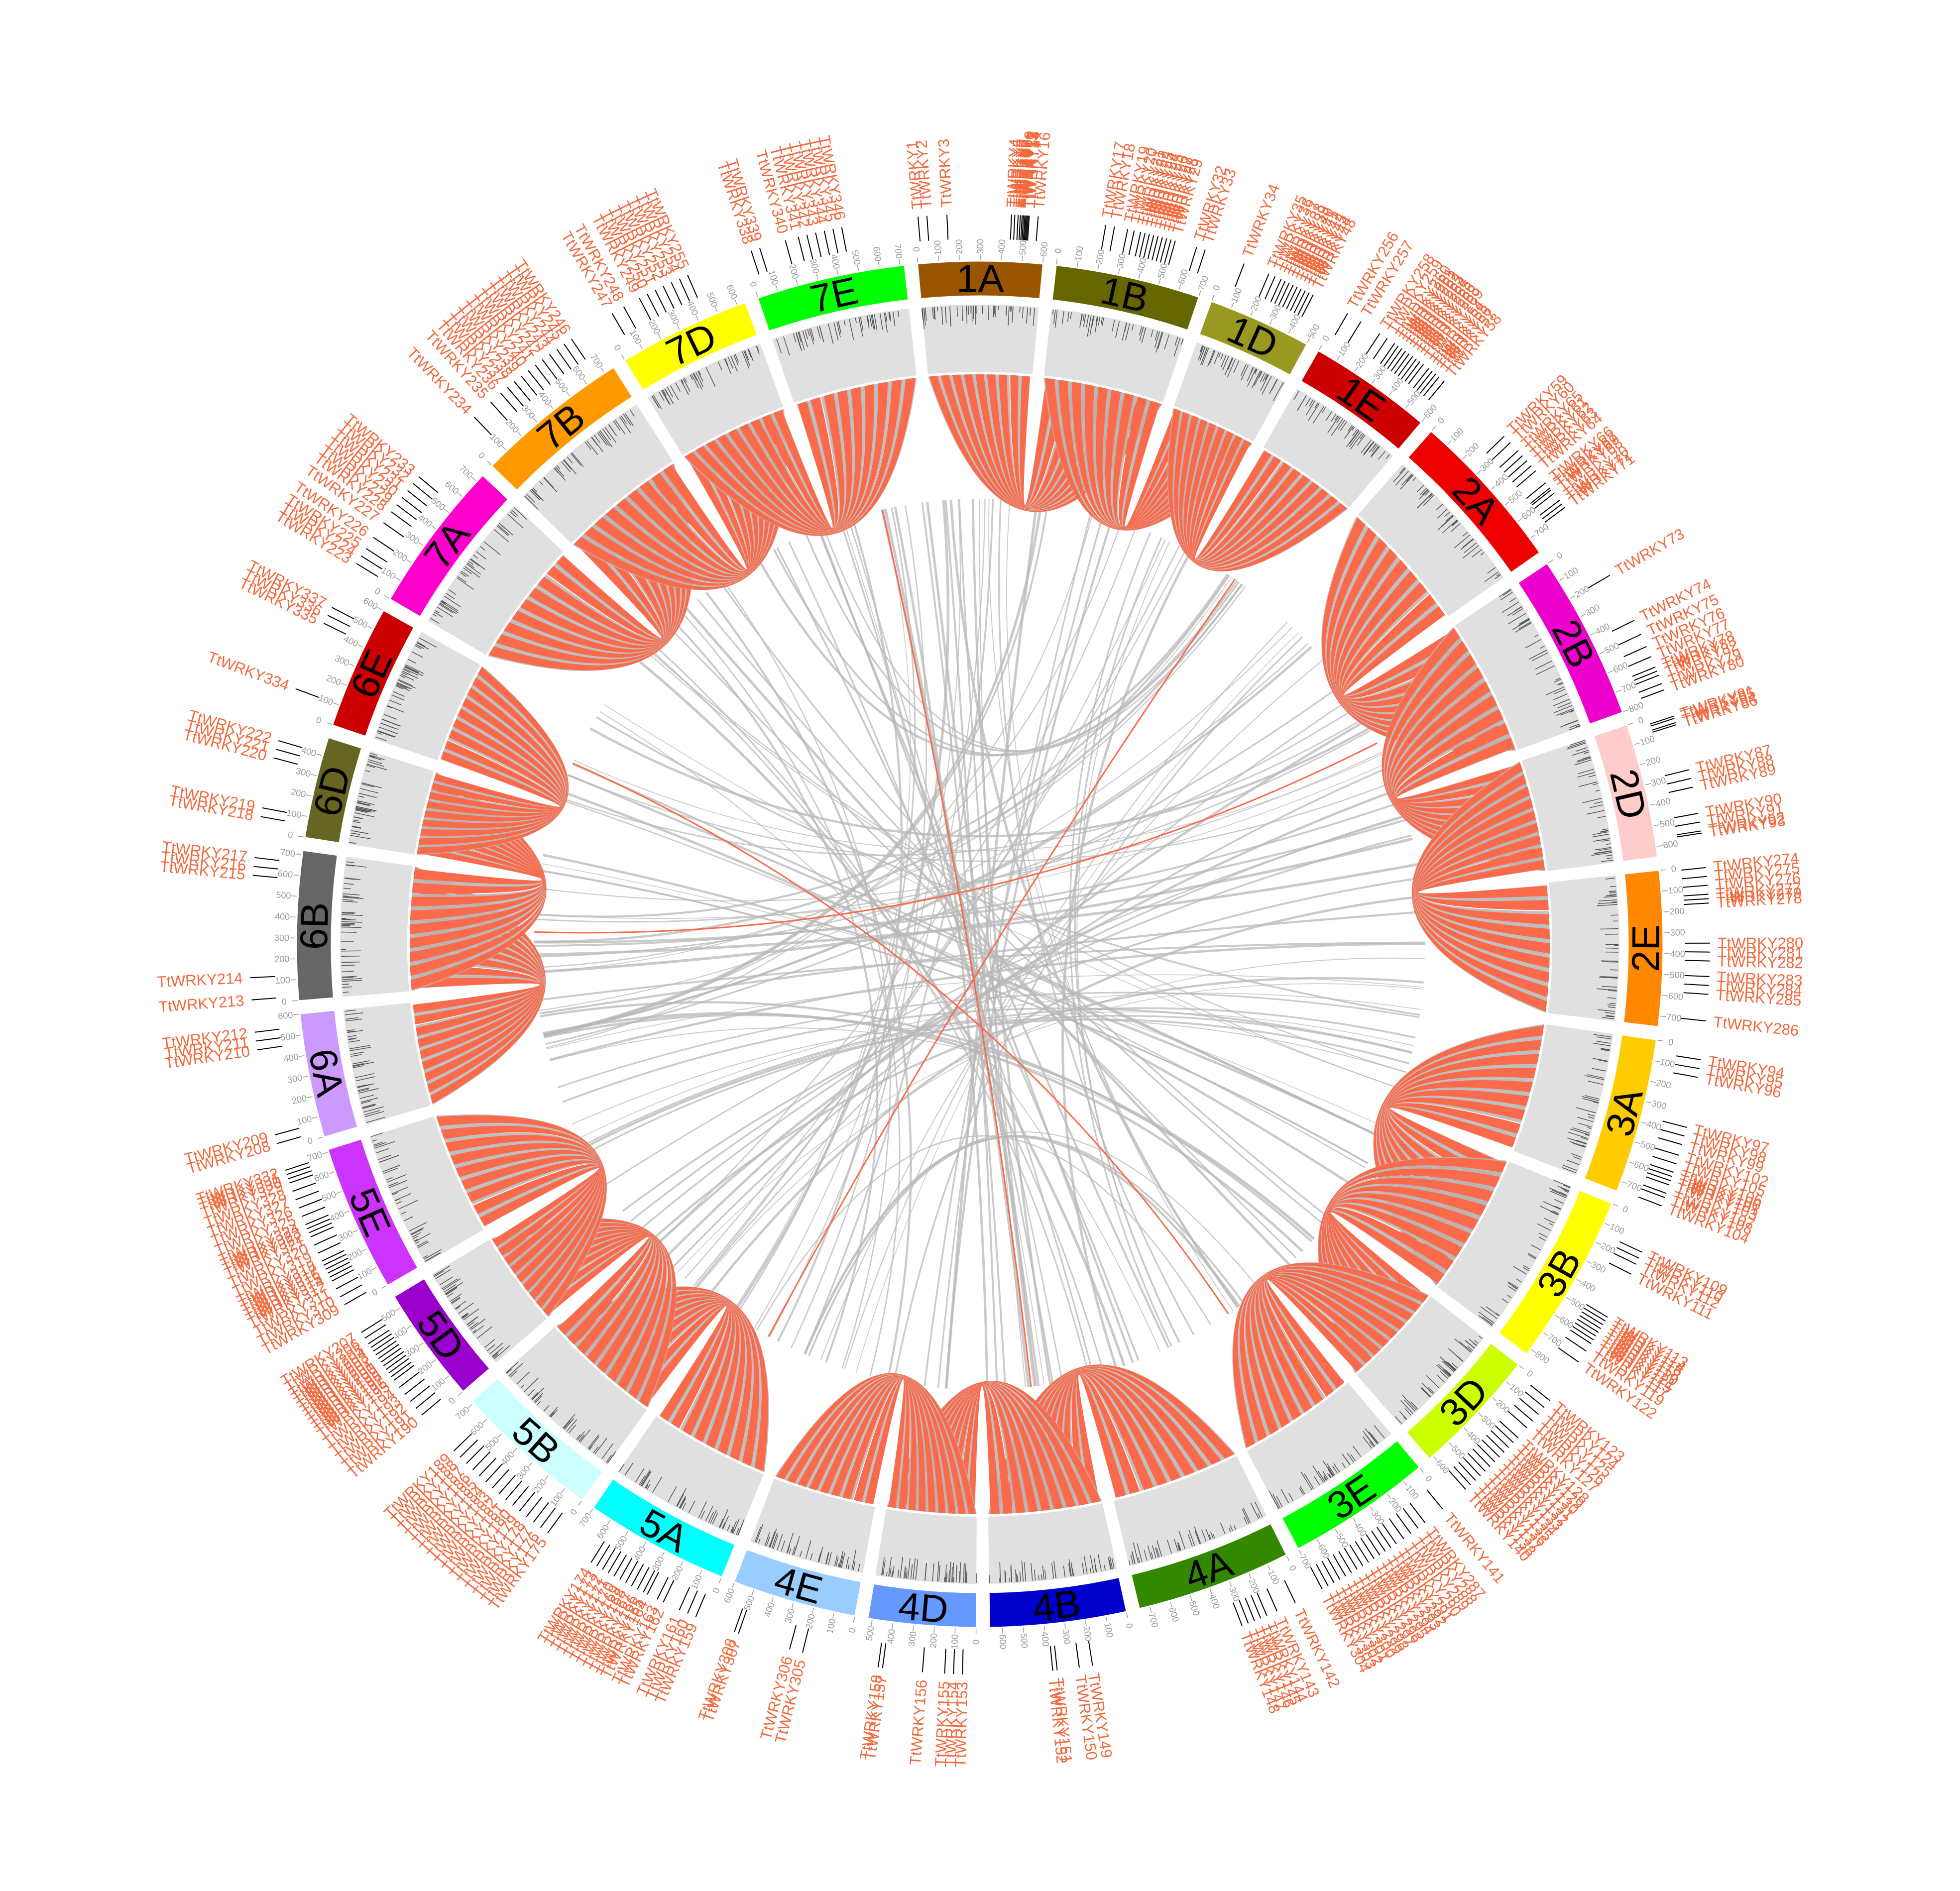  Describe the element at coordinates (1362, 360) in the screenshot. I see `axis-tick-label: 200` at that location.